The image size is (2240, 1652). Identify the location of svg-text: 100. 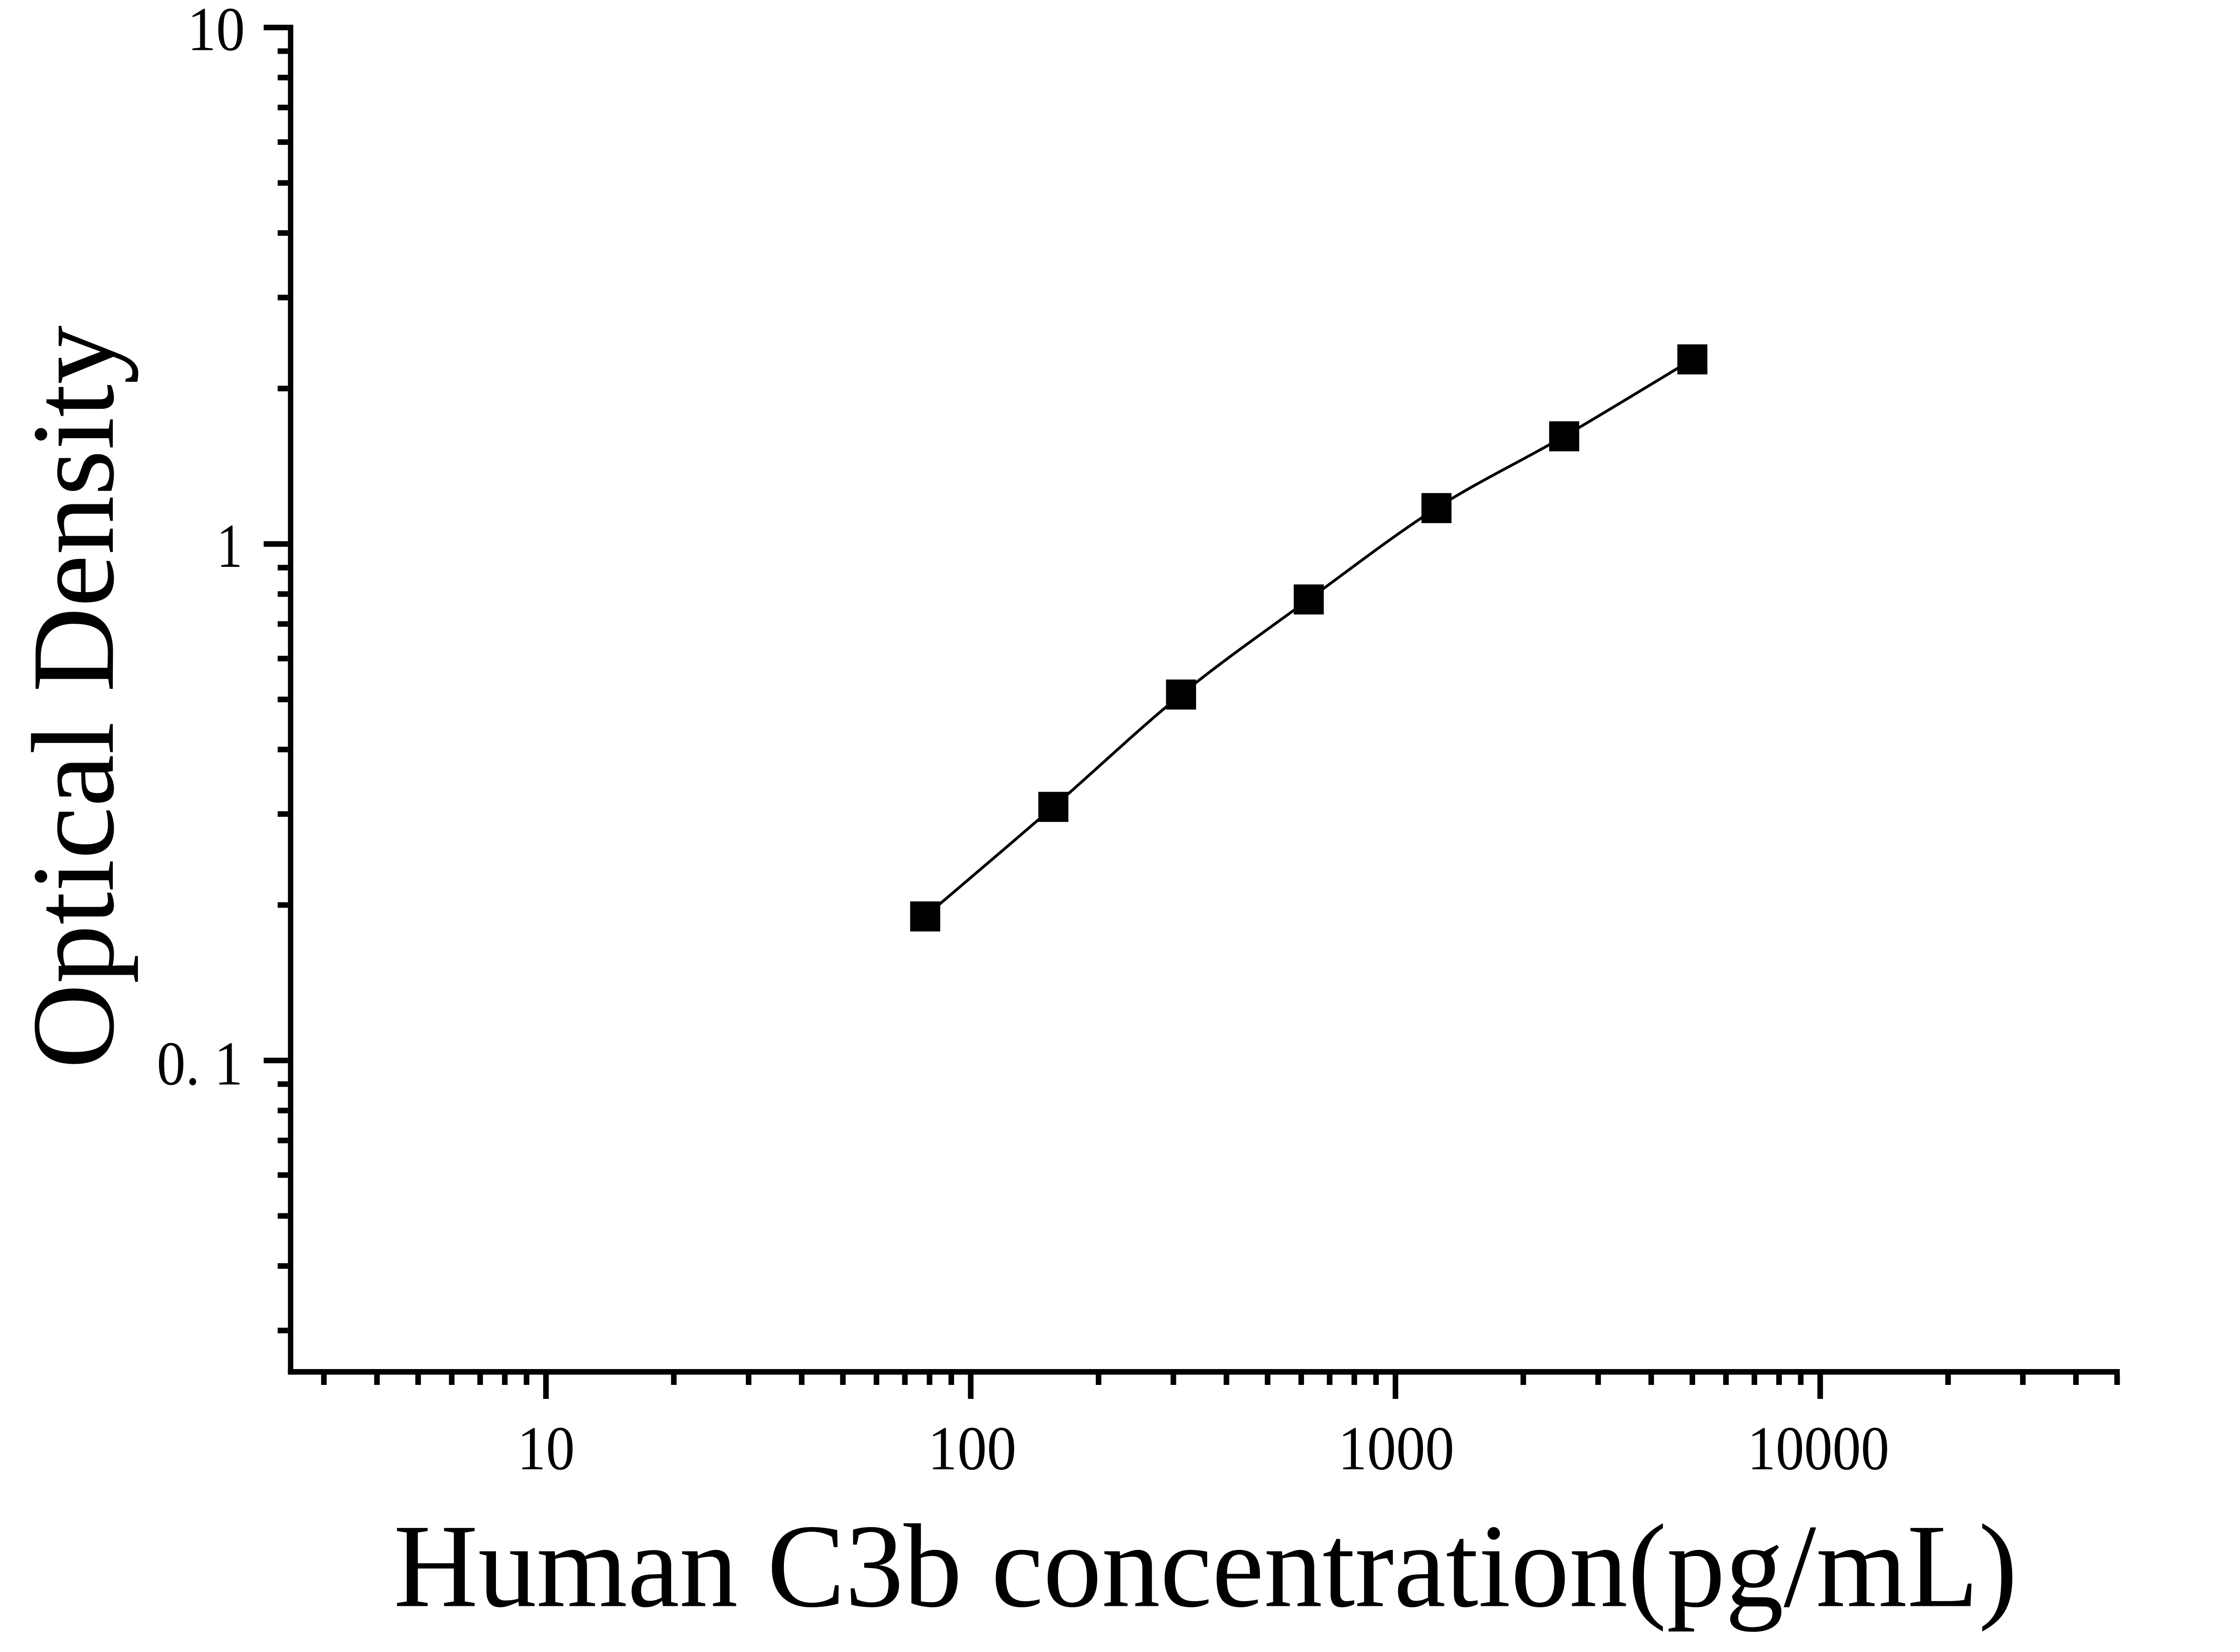
(973, 1448).